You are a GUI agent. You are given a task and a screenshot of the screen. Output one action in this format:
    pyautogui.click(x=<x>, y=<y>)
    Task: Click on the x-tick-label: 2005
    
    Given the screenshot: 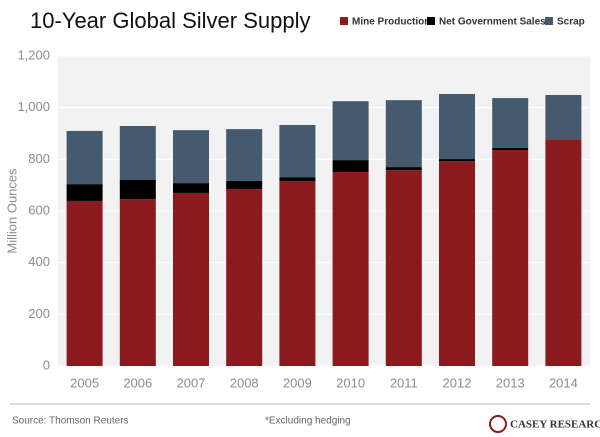 What is the action you would take?
    pyautogui.click(x=84, y=382)
    